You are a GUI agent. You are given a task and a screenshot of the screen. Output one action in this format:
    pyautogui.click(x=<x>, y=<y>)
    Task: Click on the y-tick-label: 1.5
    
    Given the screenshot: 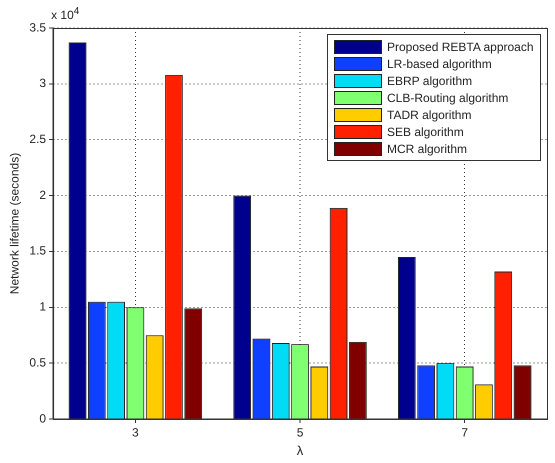 What is the action you would take?
    pyautogui.click(x=37, y=251)
    